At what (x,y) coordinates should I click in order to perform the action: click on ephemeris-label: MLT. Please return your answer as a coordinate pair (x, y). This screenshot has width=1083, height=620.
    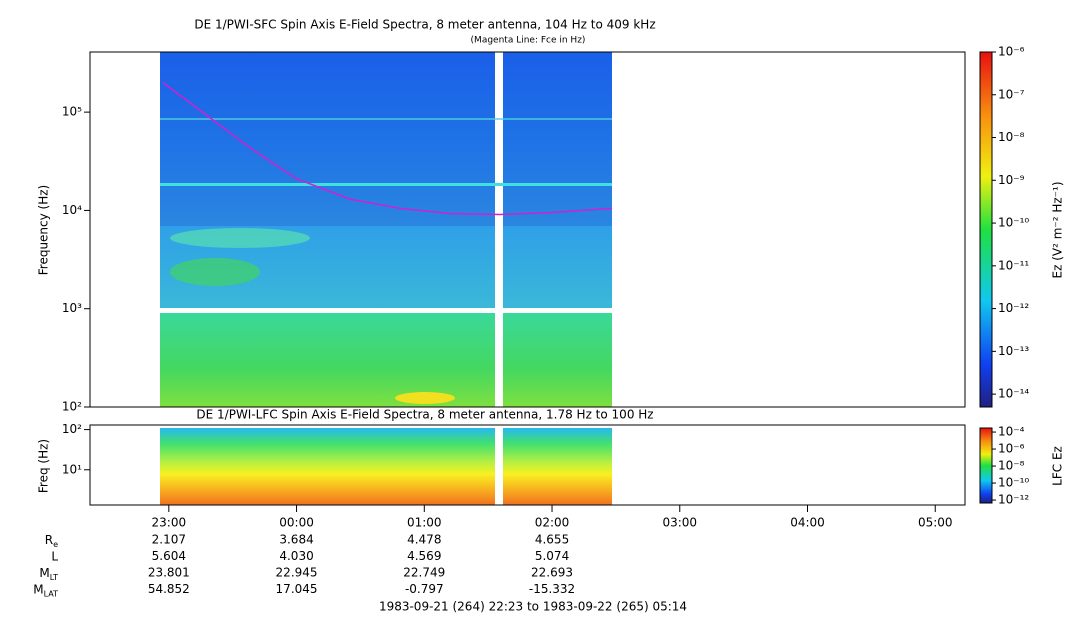
    Looking at the image, I should click on (48, 574).